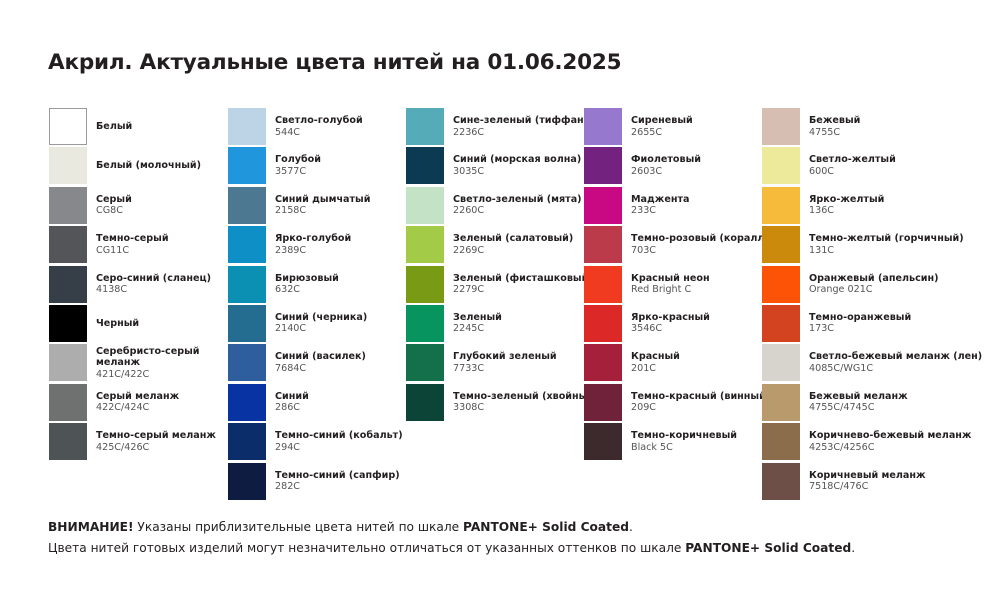  I want to click on color-name: Синий (черника), so click(321, 317).